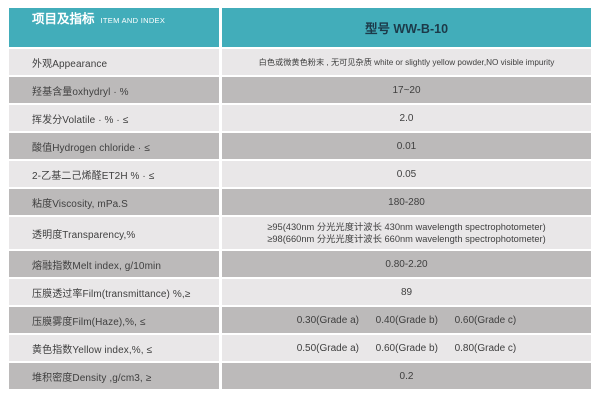 This screenshot has height=406, width=600. What do you see at coordinates (406, 264) in the screenshot?
I see `row-value: 0.80-2.20` at bounding box center [406, 264].